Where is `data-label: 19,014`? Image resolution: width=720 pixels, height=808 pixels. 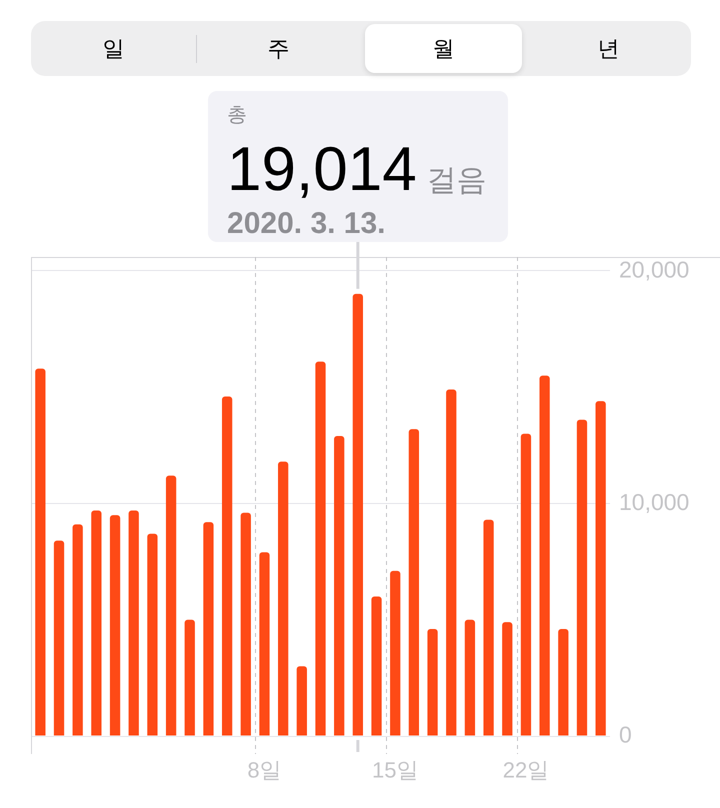
data-label: 19,014 is located at coordinates (322, 169).